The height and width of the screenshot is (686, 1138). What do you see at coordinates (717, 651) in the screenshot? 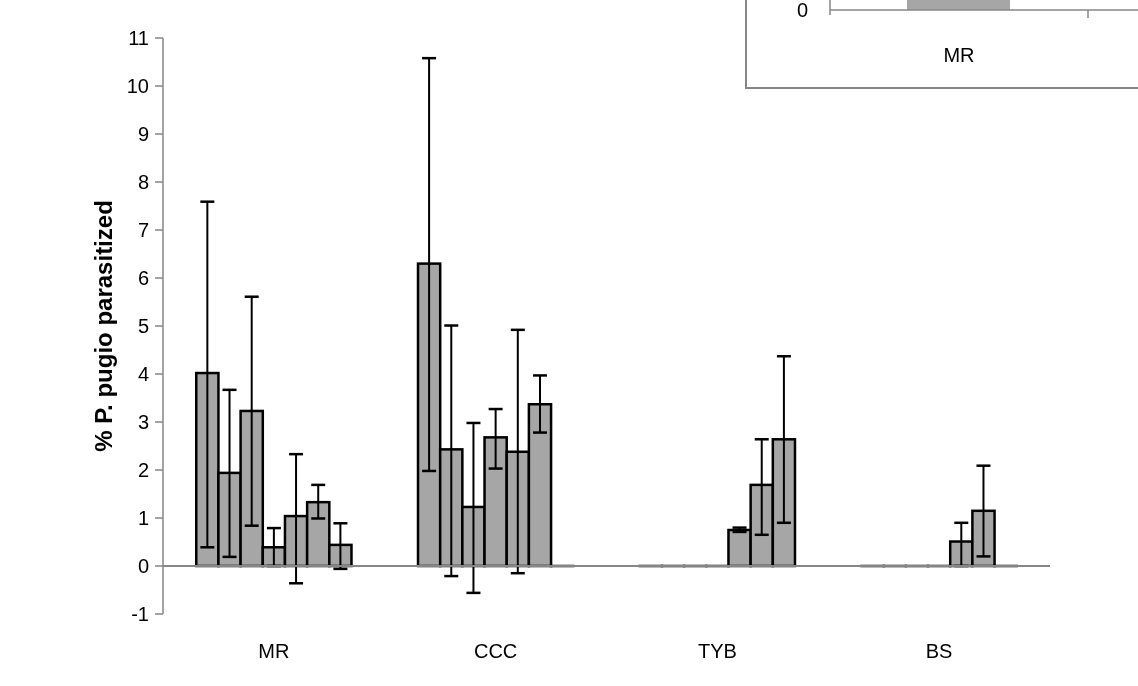
I see `x-tick-label: TYB` at bounding box center [717, 651].